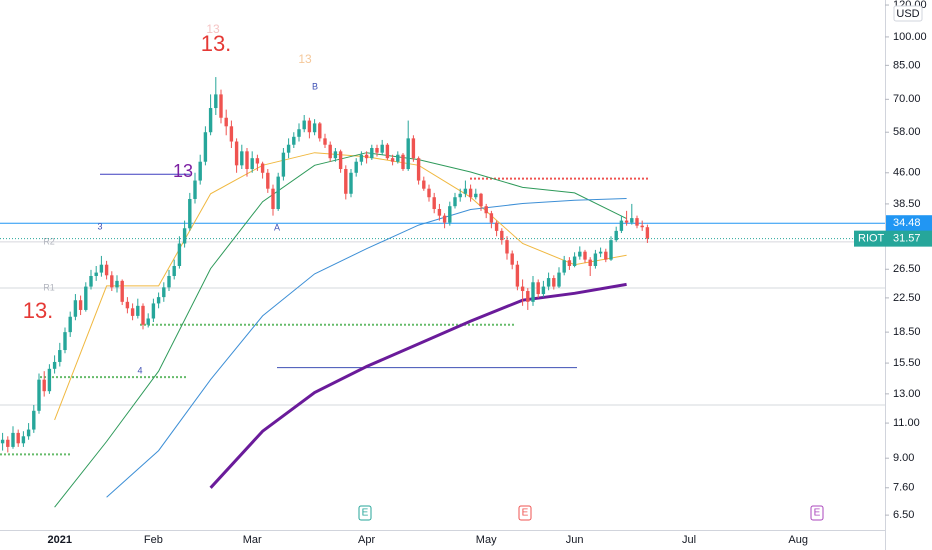 This screenshot has height=550, width=932. What do you see at coordinates (575, 540) in the screenshot?
I see `x-tick-label: Jun` at bounding box center [575, 540].